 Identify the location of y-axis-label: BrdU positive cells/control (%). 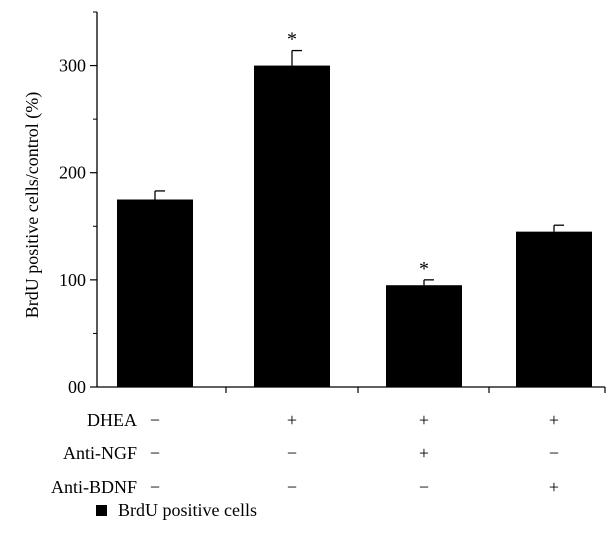
(32, 205).